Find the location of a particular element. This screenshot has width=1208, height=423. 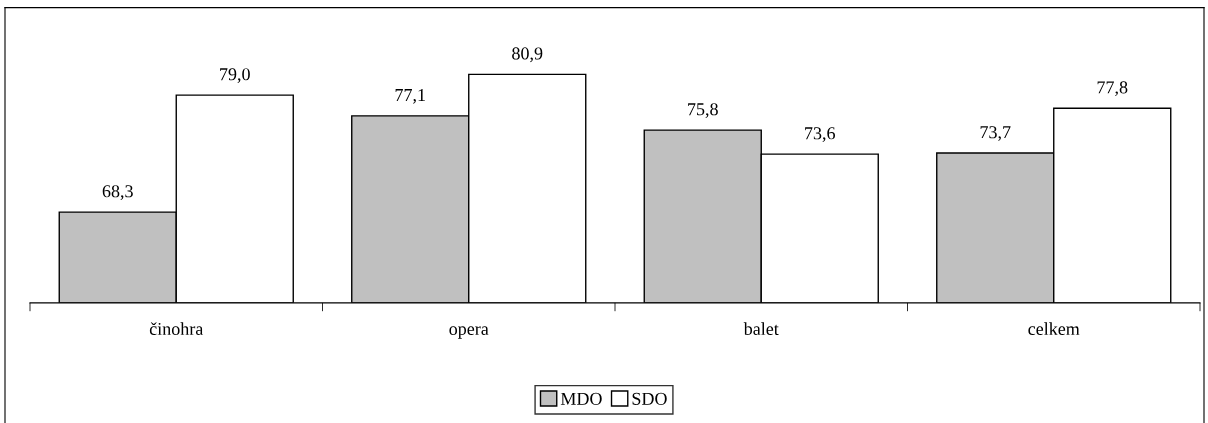

data-label: 77,8 is located at coordinates (1112, 89).